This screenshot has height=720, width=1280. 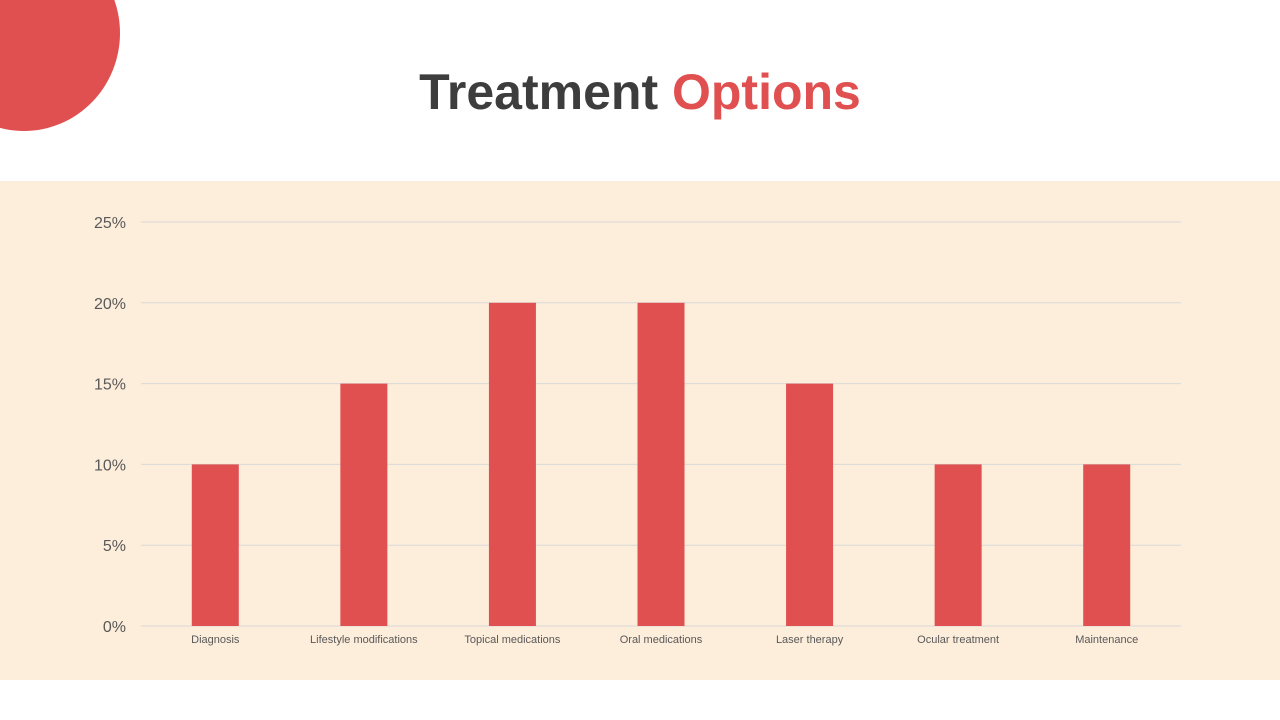 I want to click on y-tick-label: 15%, so click(x=110, y=385).